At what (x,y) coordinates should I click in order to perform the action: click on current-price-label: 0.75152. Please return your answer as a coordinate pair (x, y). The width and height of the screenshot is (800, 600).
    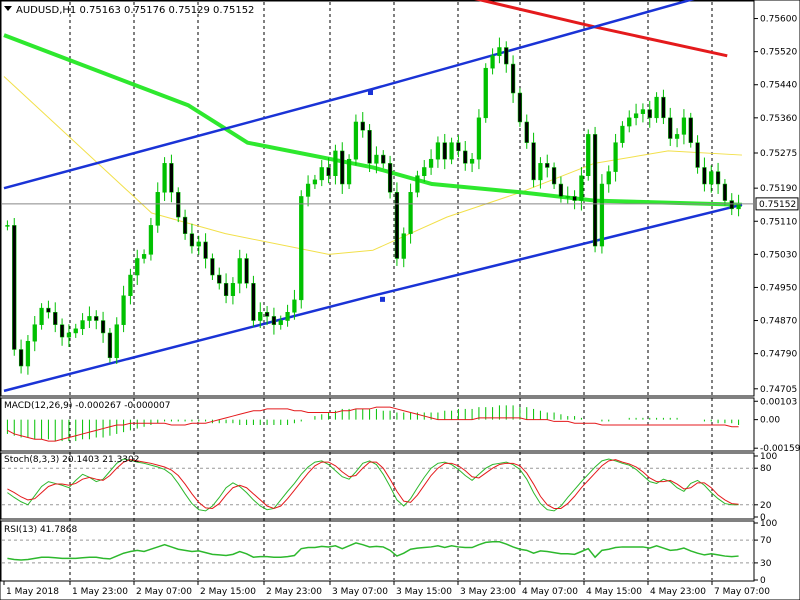
    Looking at the image, I should click on (777, 205).